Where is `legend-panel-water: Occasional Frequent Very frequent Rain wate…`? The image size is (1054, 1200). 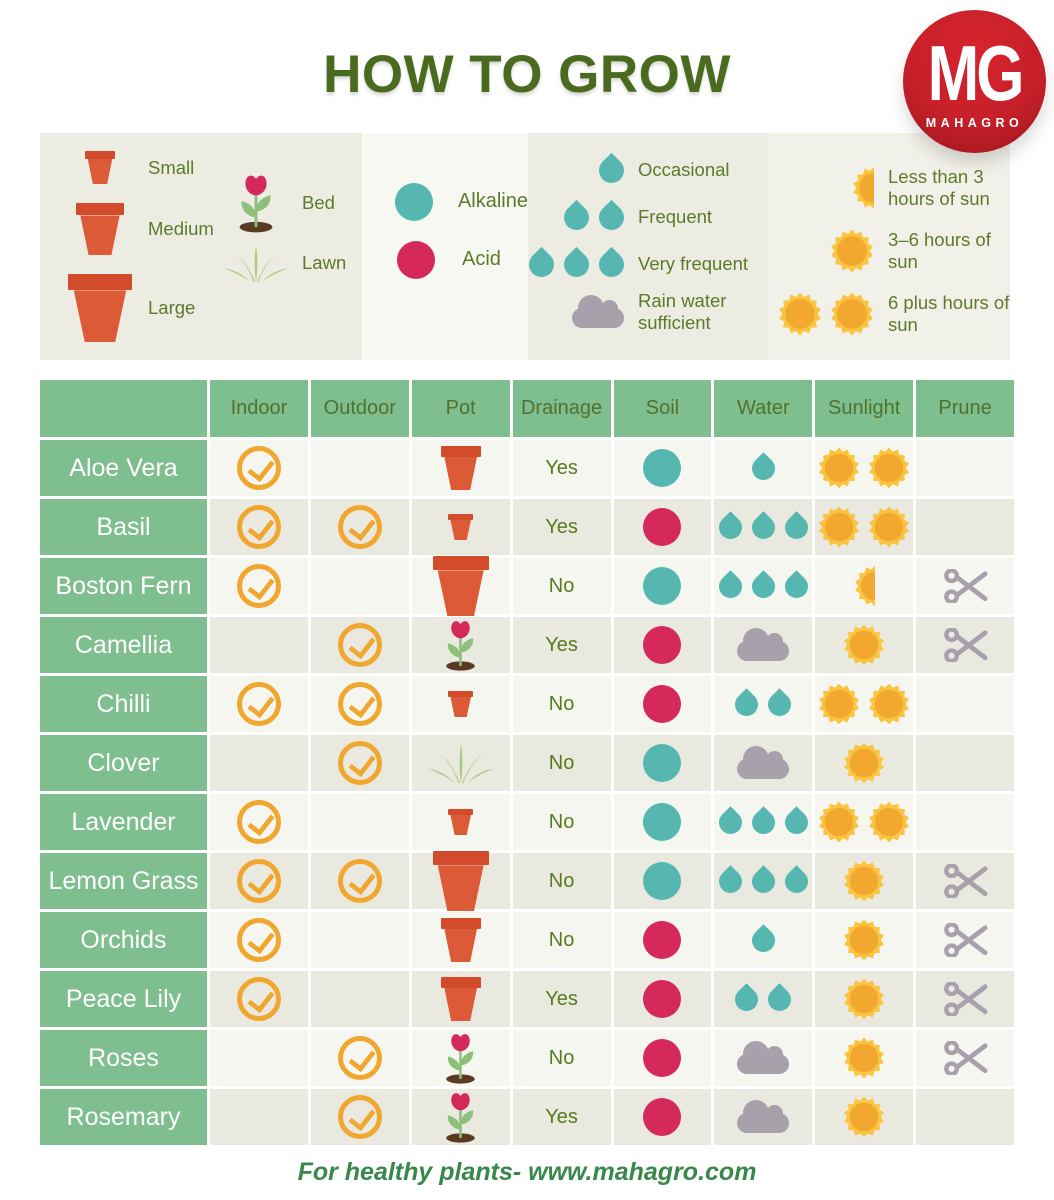
legend-panel-water: Occasional Frequent Very frequent Rain wate… is located at coordinates (645, 246).